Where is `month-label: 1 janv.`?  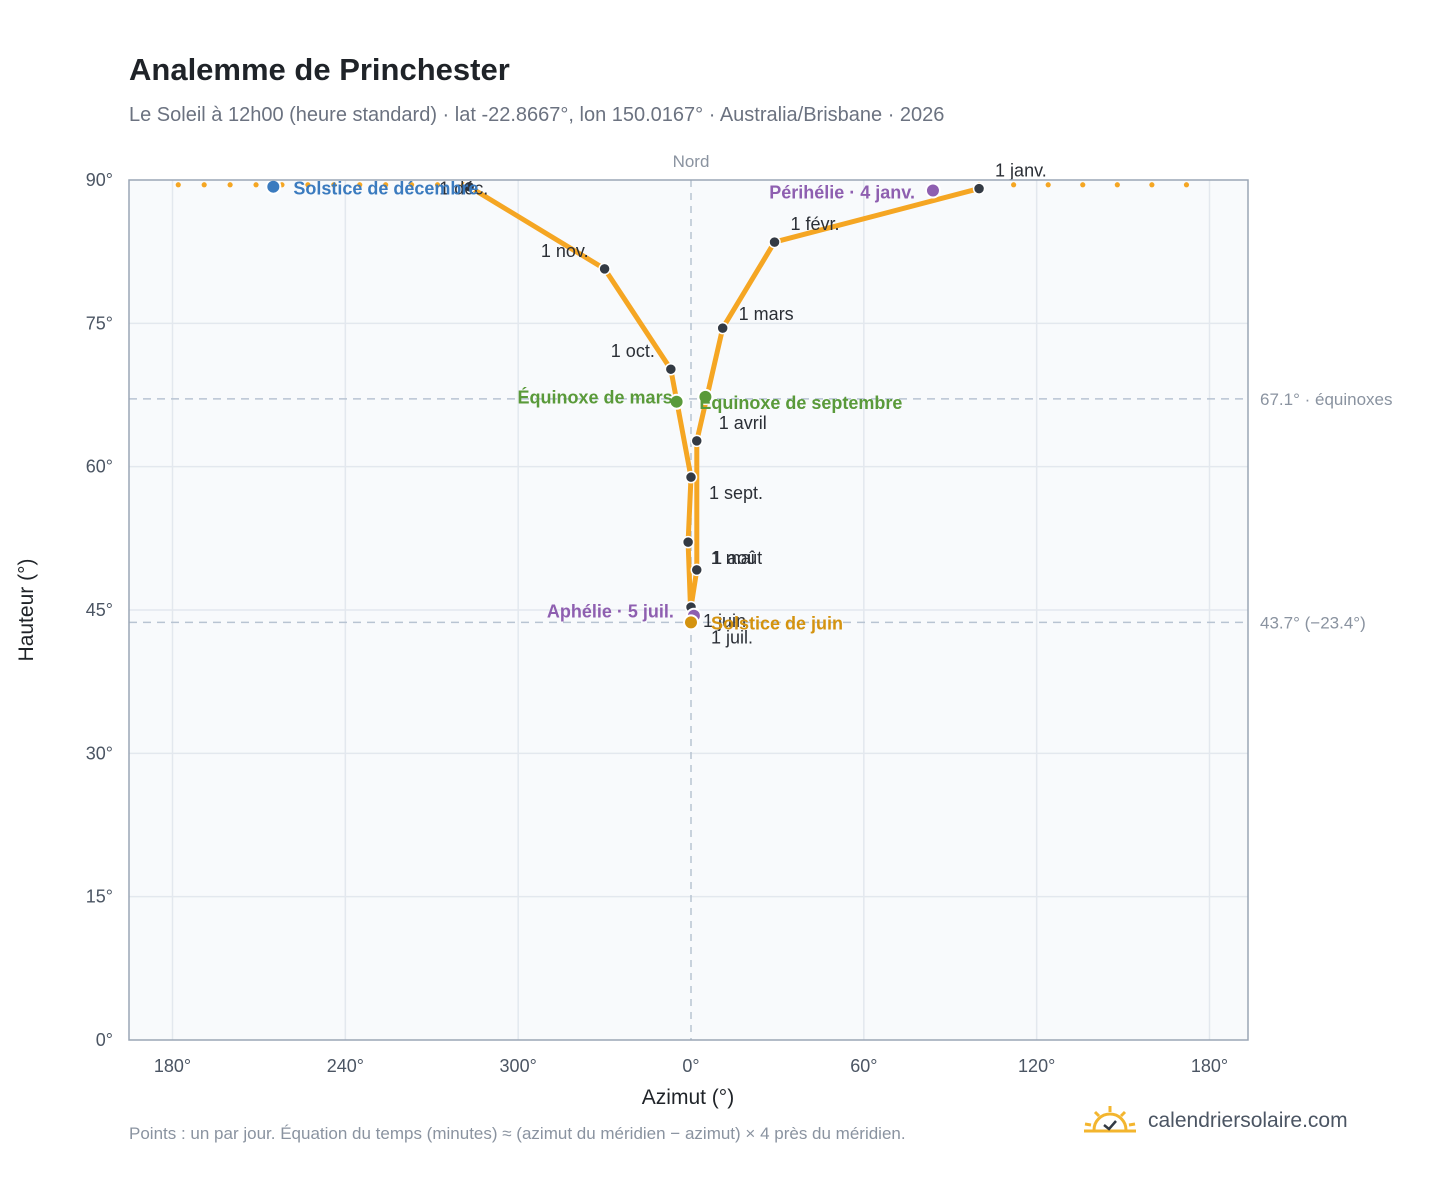
month-label: 1 janv. is located at coordinates (1021, 171).